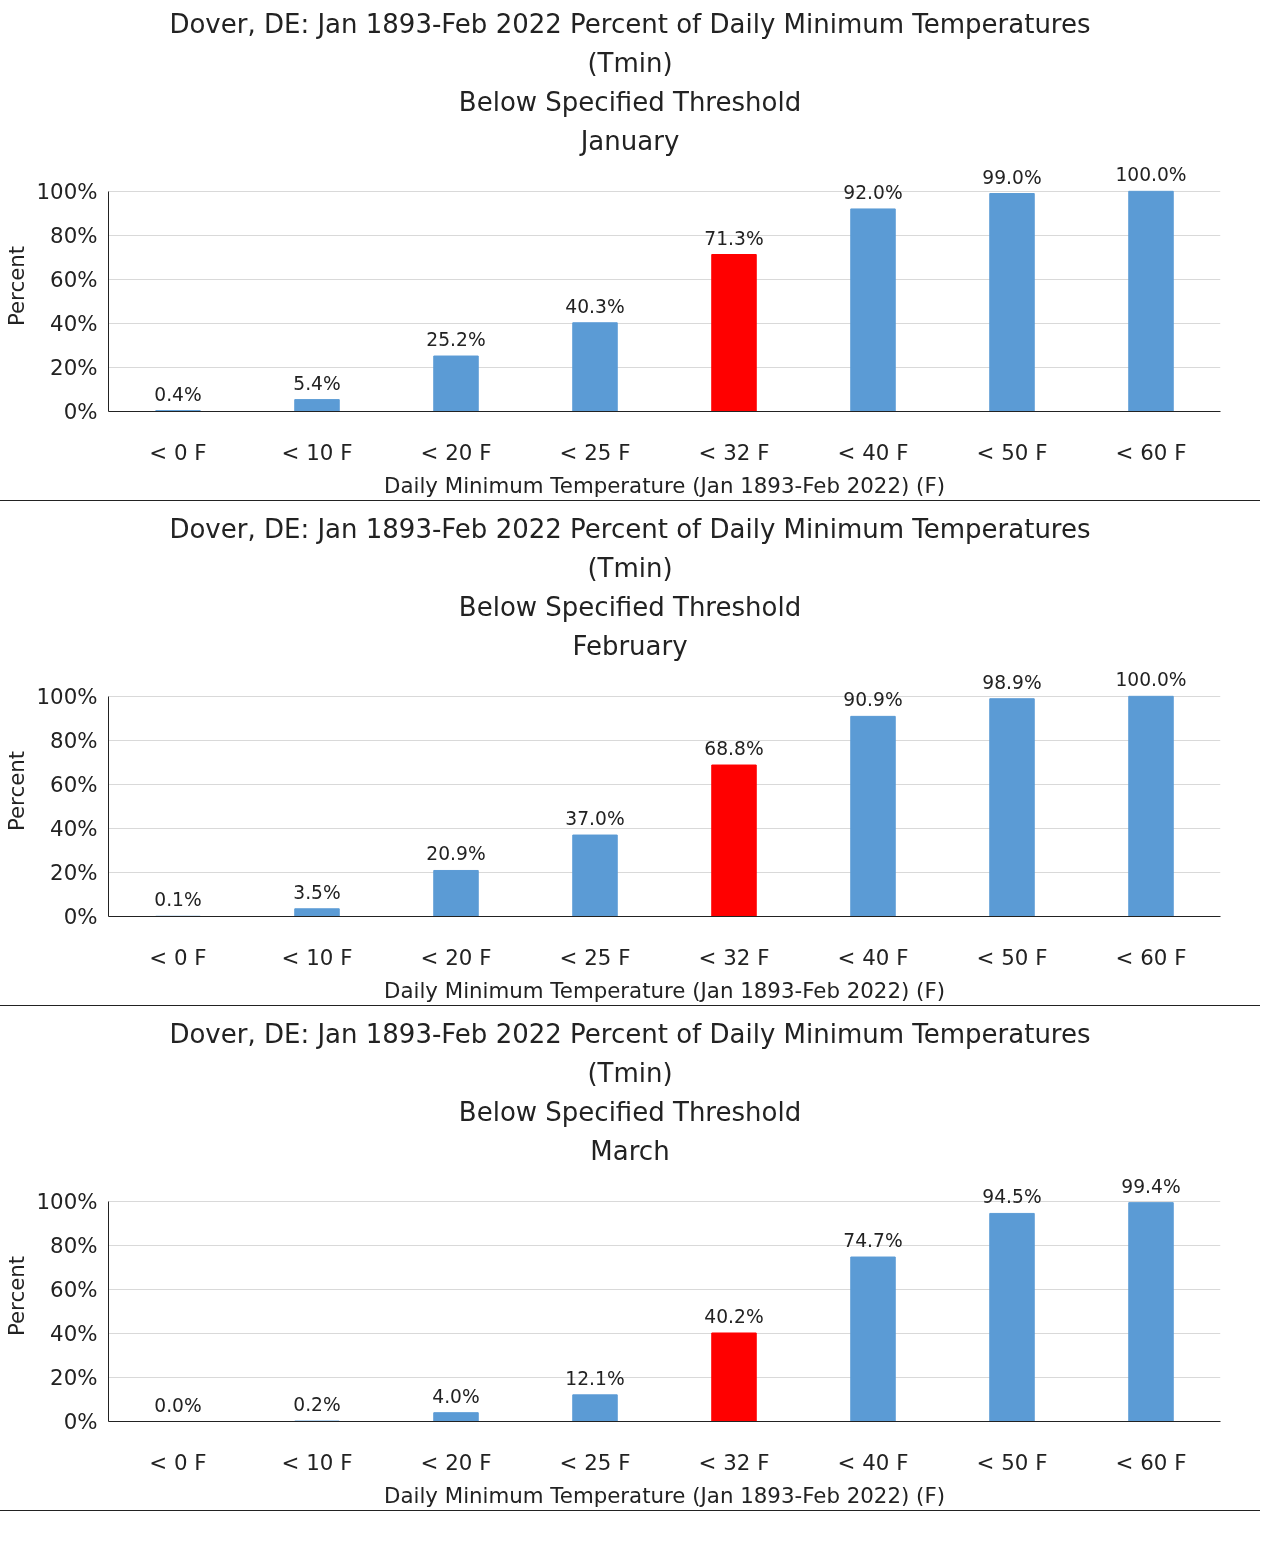 This screenshot has width=1264, height=1554. I want to click on data-label: 12.1%, so click(595, 1378).